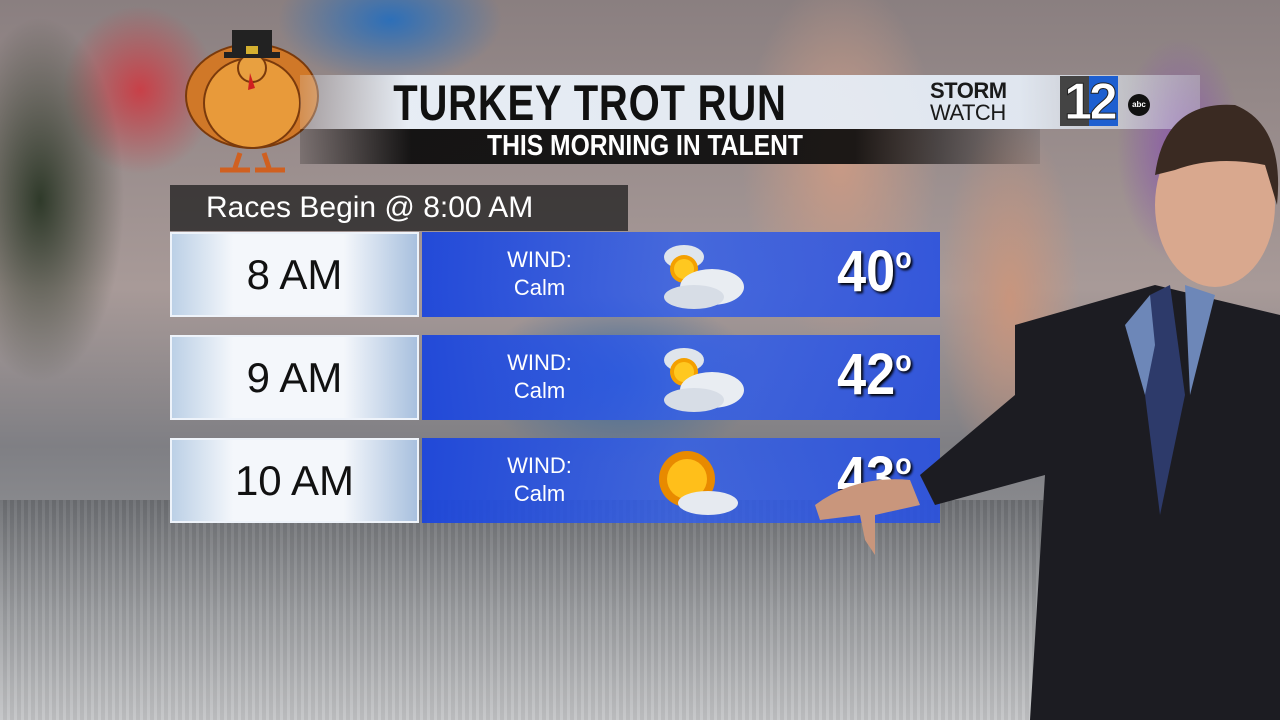  What do you see at coordinates (294, 377) in the screenshot?
I see `forecast-time: 9 AM` at bounding box center [294, 377].